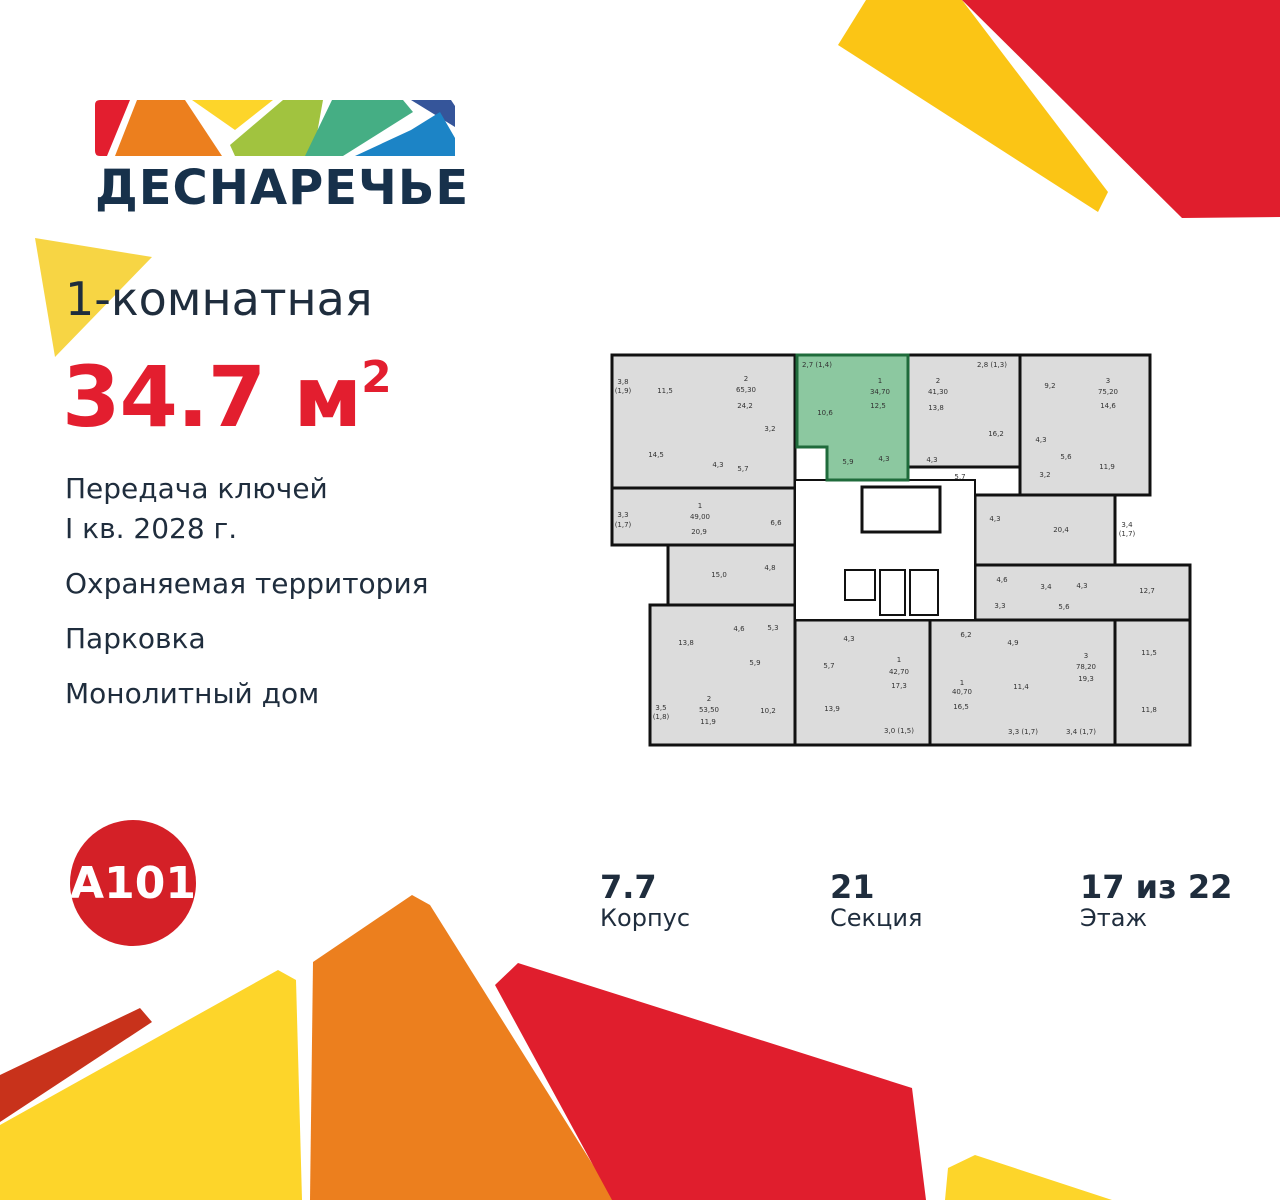 This screenshot has height=1200, width=1280. Describe the element at coordinates (628, 887) in the screenshot. I see `stat-value: 7.7` at that location.